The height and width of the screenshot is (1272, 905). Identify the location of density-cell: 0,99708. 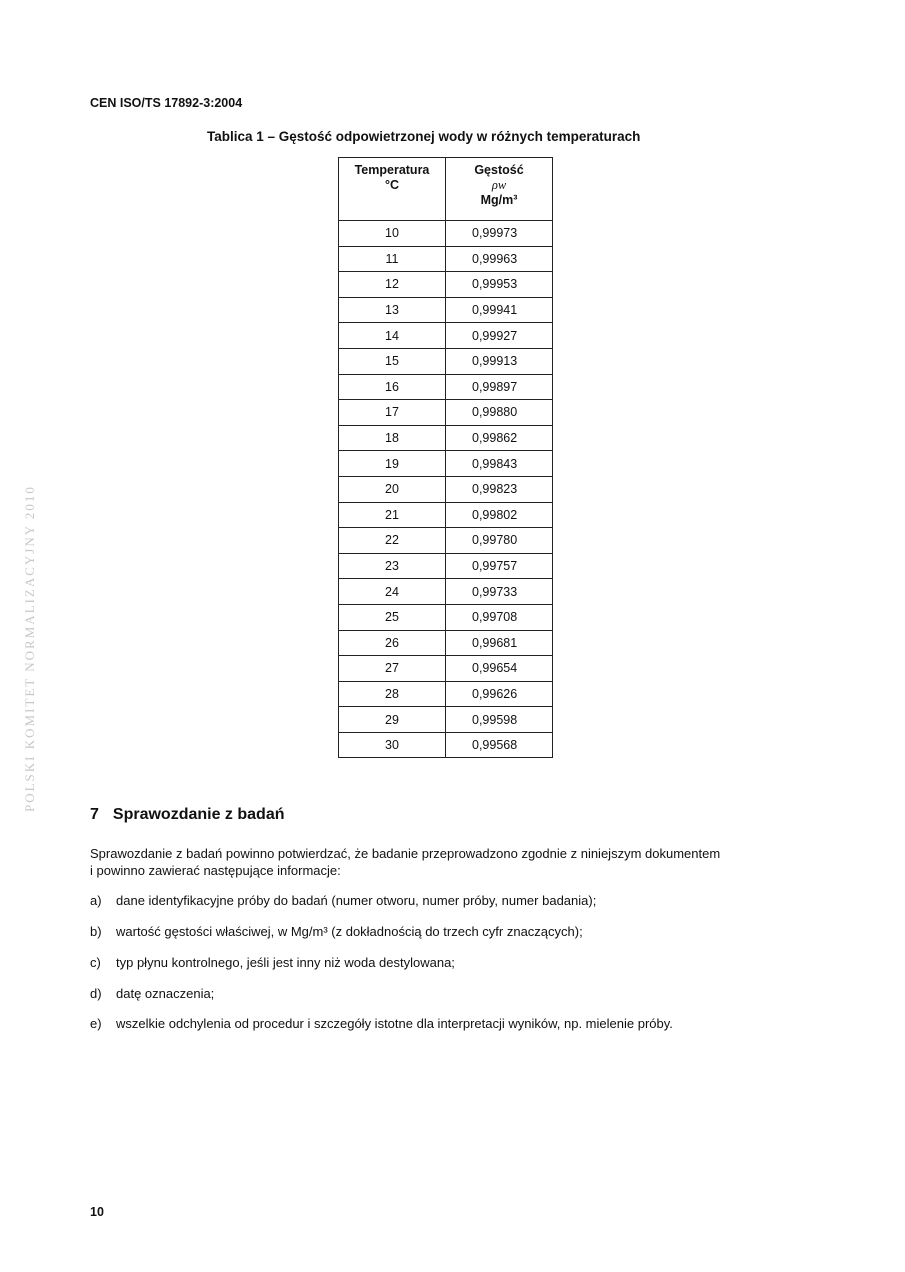
(499, 617).